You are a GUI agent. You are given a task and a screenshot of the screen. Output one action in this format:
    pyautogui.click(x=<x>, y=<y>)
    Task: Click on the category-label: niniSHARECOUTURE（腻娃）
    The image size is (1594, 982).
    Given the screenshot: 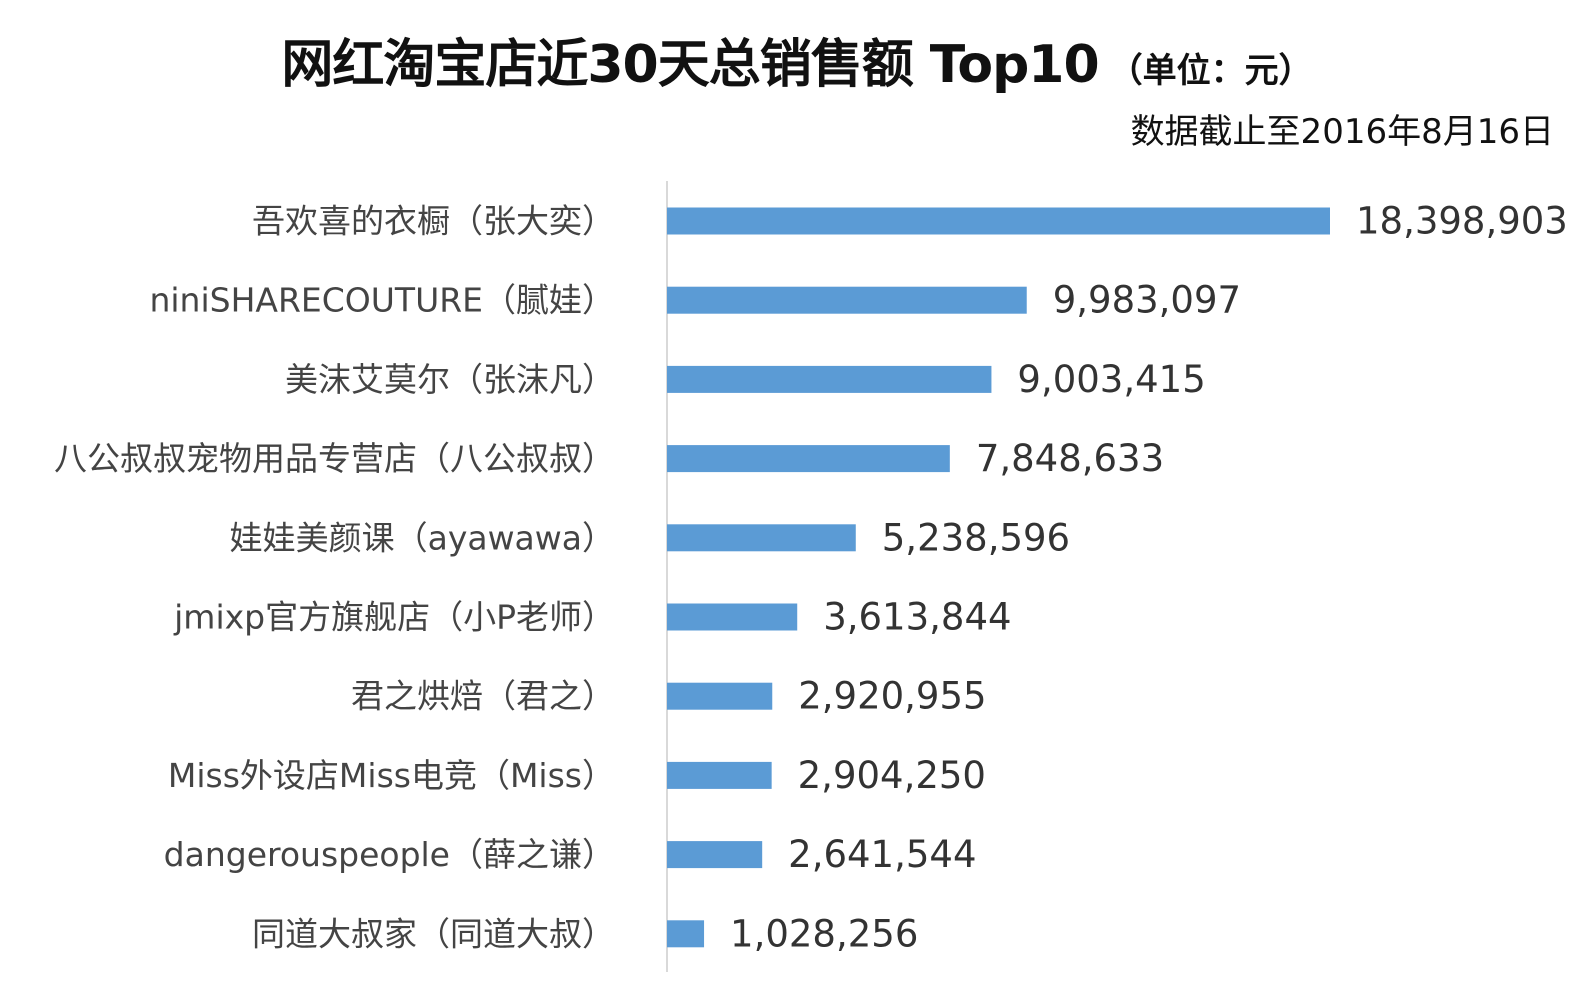 What is the action you would take?
    pyautogui.click(x=382, y=300)
    